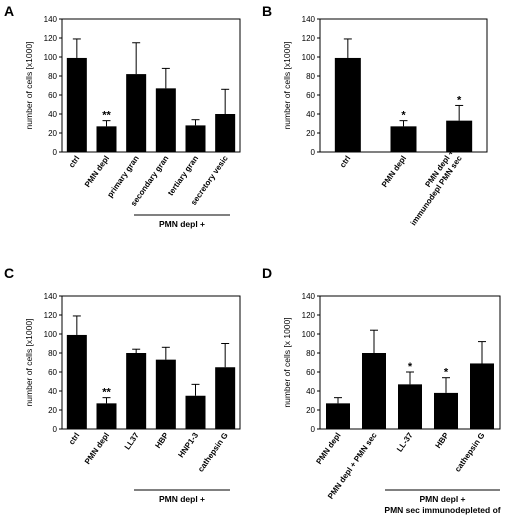 The image size is (520, 520). Describe the element at coordinates (442, 504) in the screenshot. I see `group-label: PMN depl + PMN sec immunodepleted of` at that location.